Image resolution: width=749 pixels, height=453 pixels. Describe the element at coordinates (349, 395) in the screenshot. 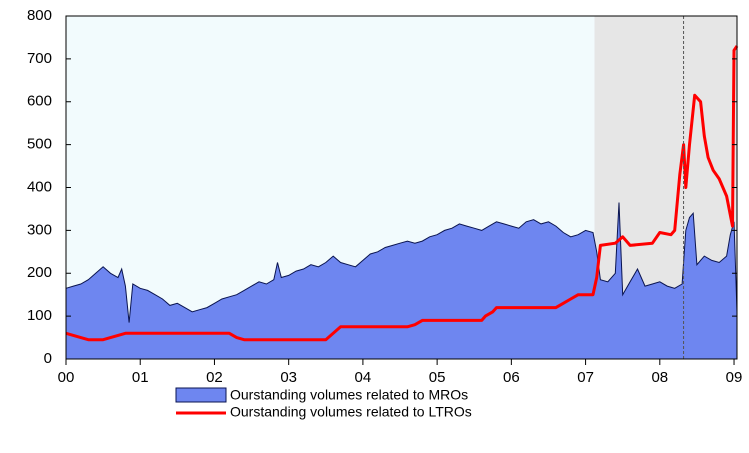

I see `legend-label: Ourstanding volumes related to MROs` at that location.